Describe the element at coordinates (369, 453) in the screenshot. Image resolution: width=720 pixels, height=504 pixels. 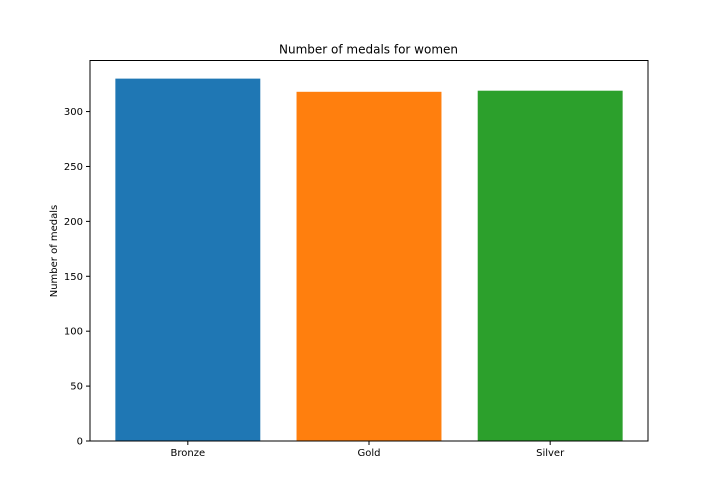
I see `x-tick-label: Gold` at that location.